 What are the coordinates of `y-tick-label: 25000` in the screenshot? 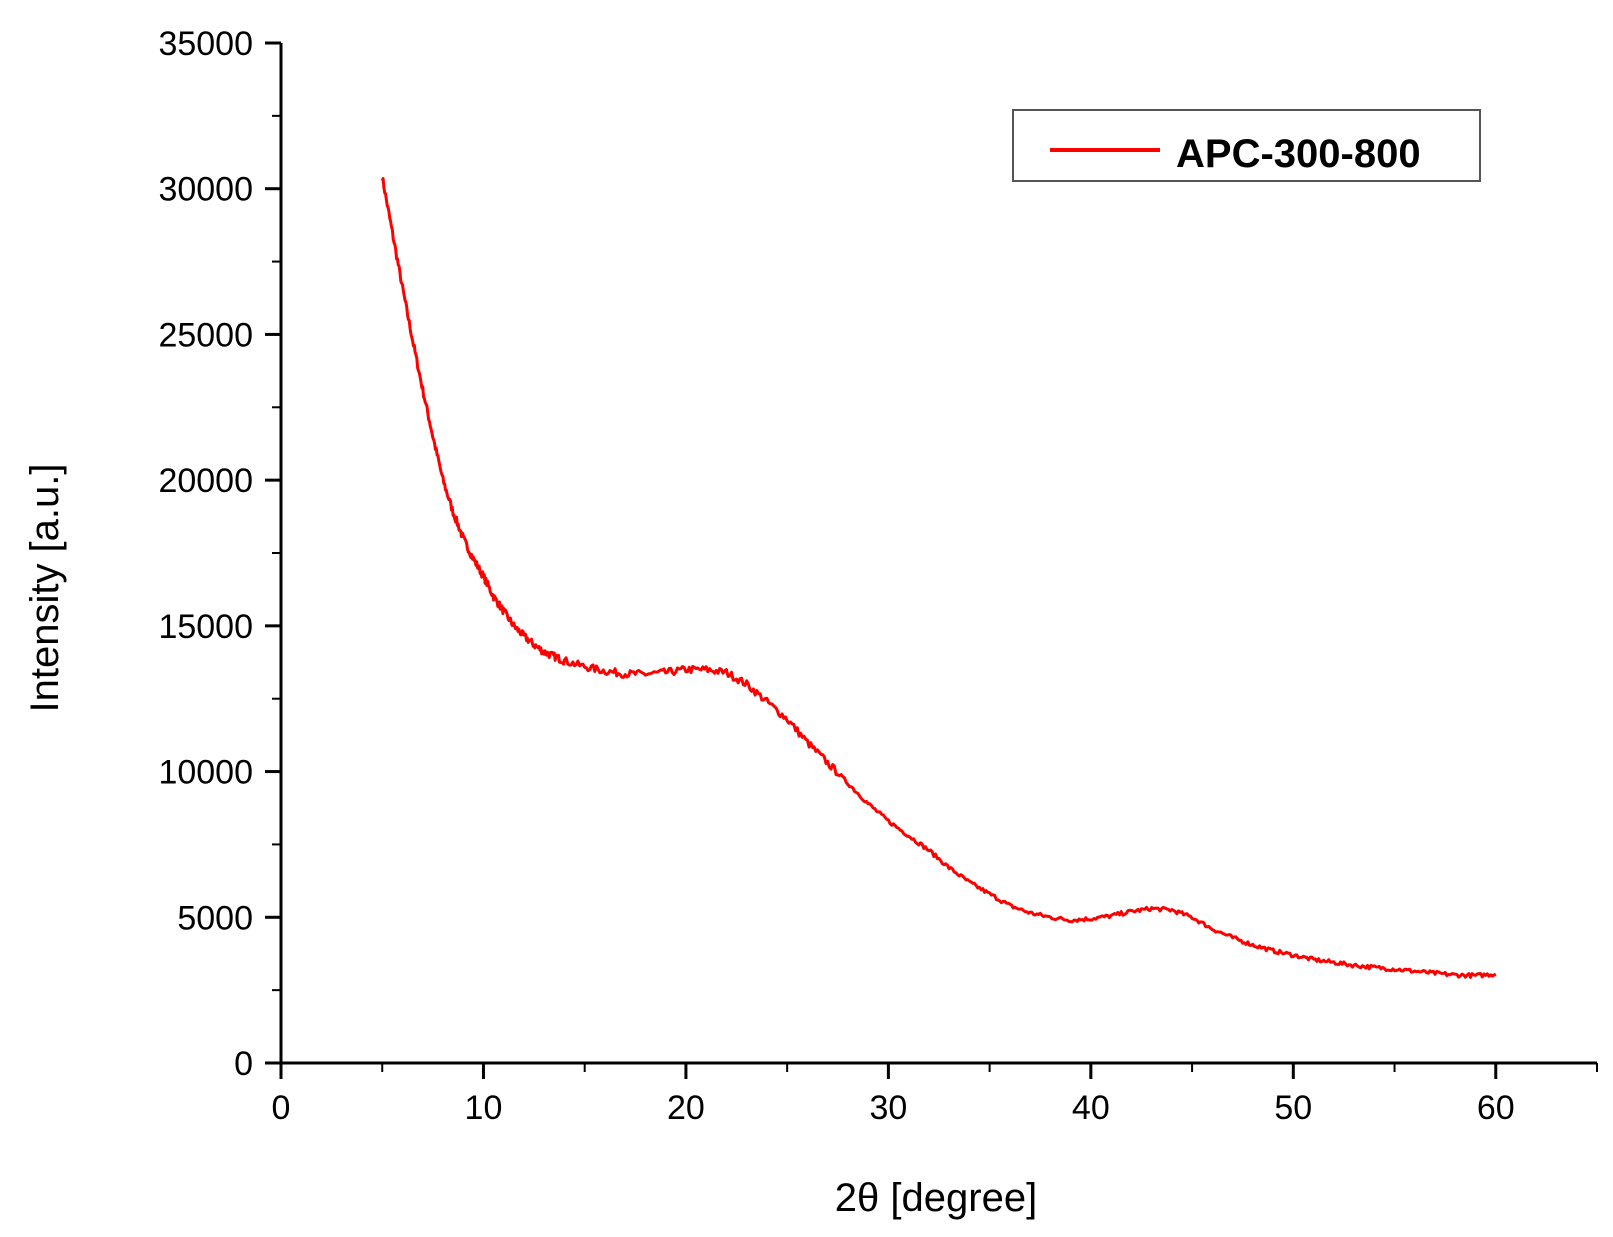 It's located at (205, 335).